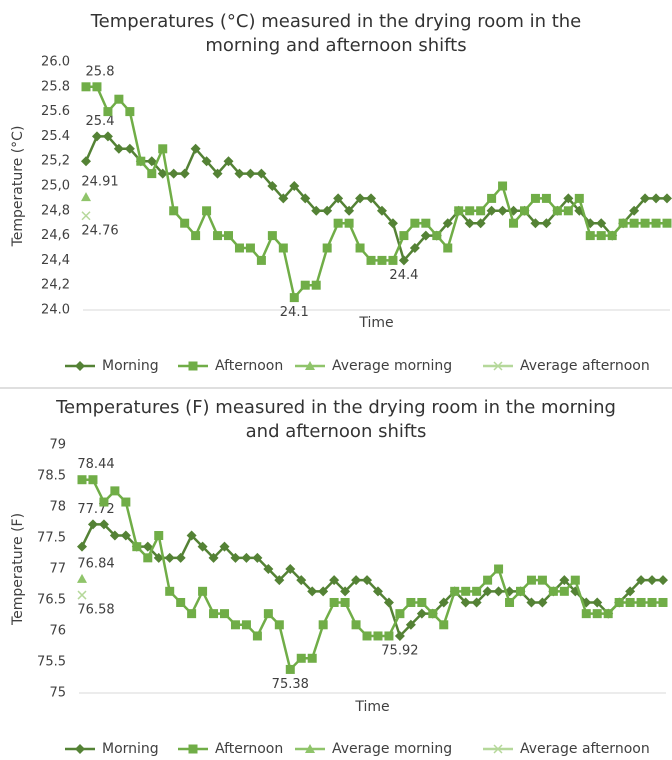  Describe the element at coordinates (18, 187) in the screenshot. I see `y-axis-label: Temperature (°C)` at that location.